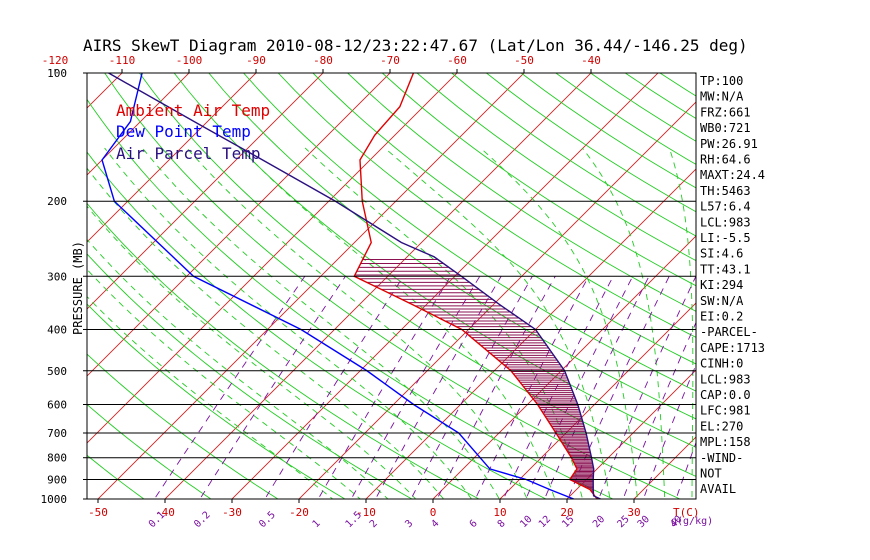 The width and height of the screenshot is (870, 560). Describe the element at coordinates (57, 201) in the screenshot. I see `pressure-tick-label: 200` at that location.